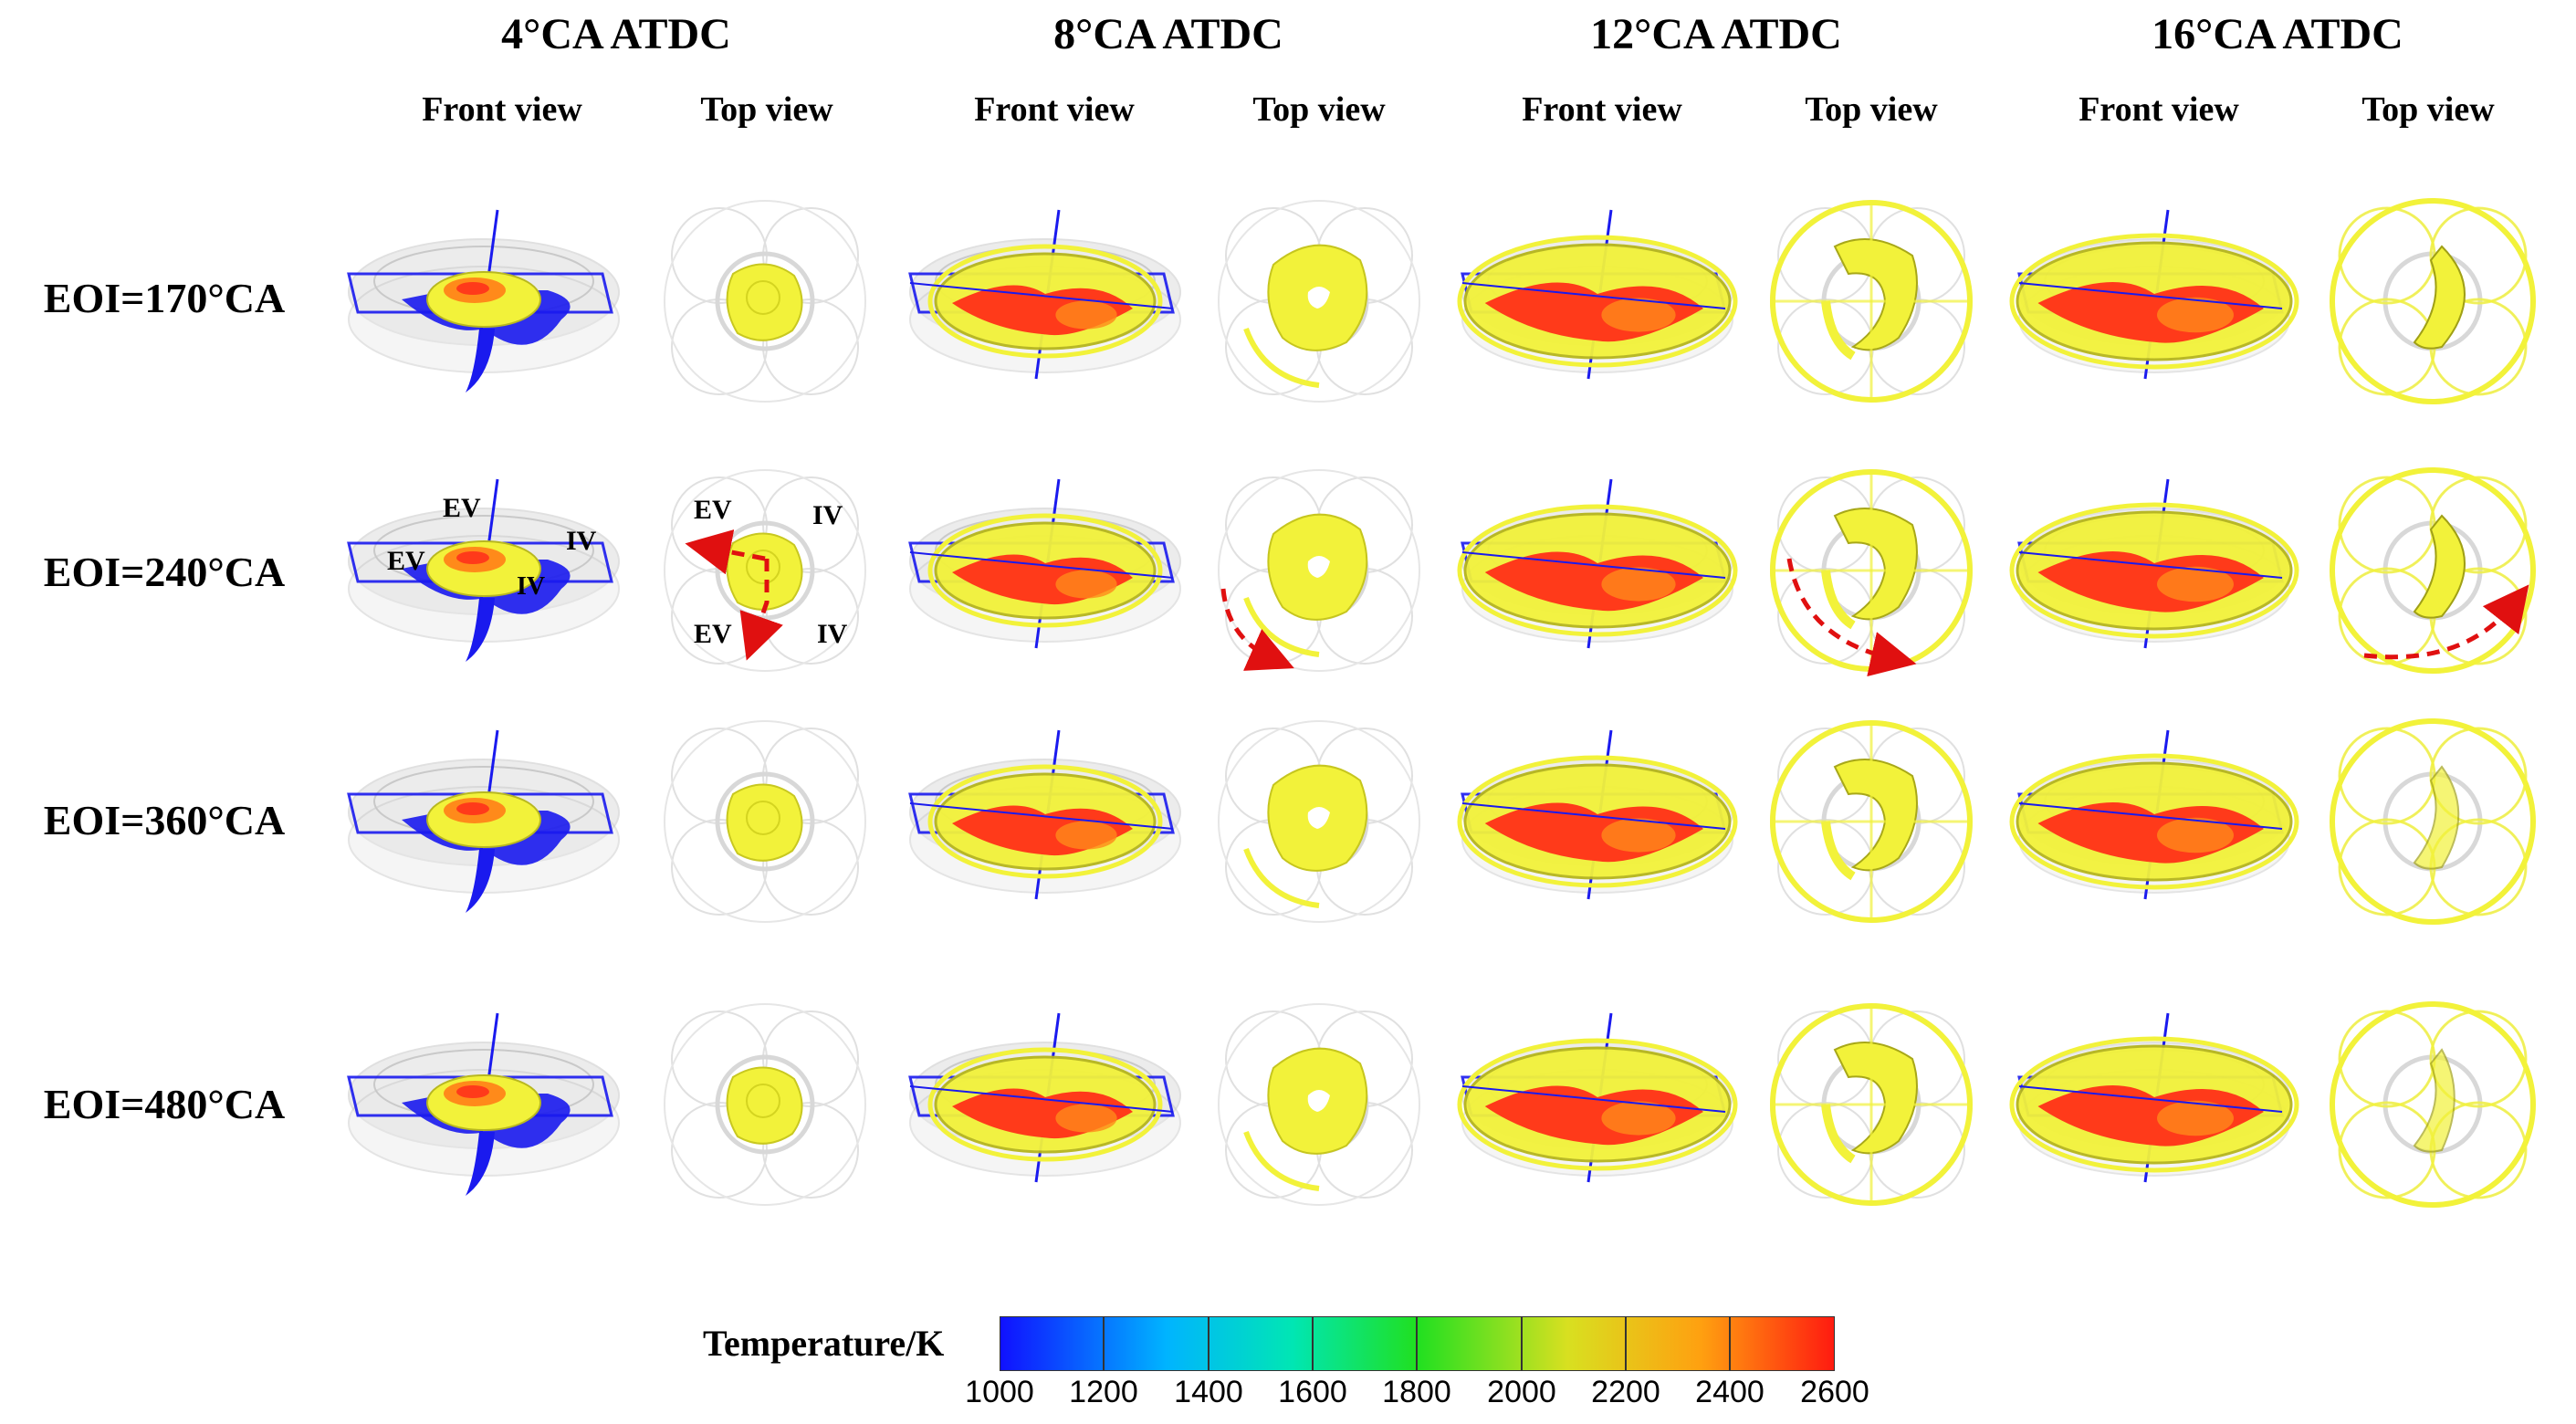 The width and height of the screenshot is (2576, 1424). Describe the element at coordinates (1208, 1392) in the screenshot. I see `colorbar-tick: 1400` at that location.